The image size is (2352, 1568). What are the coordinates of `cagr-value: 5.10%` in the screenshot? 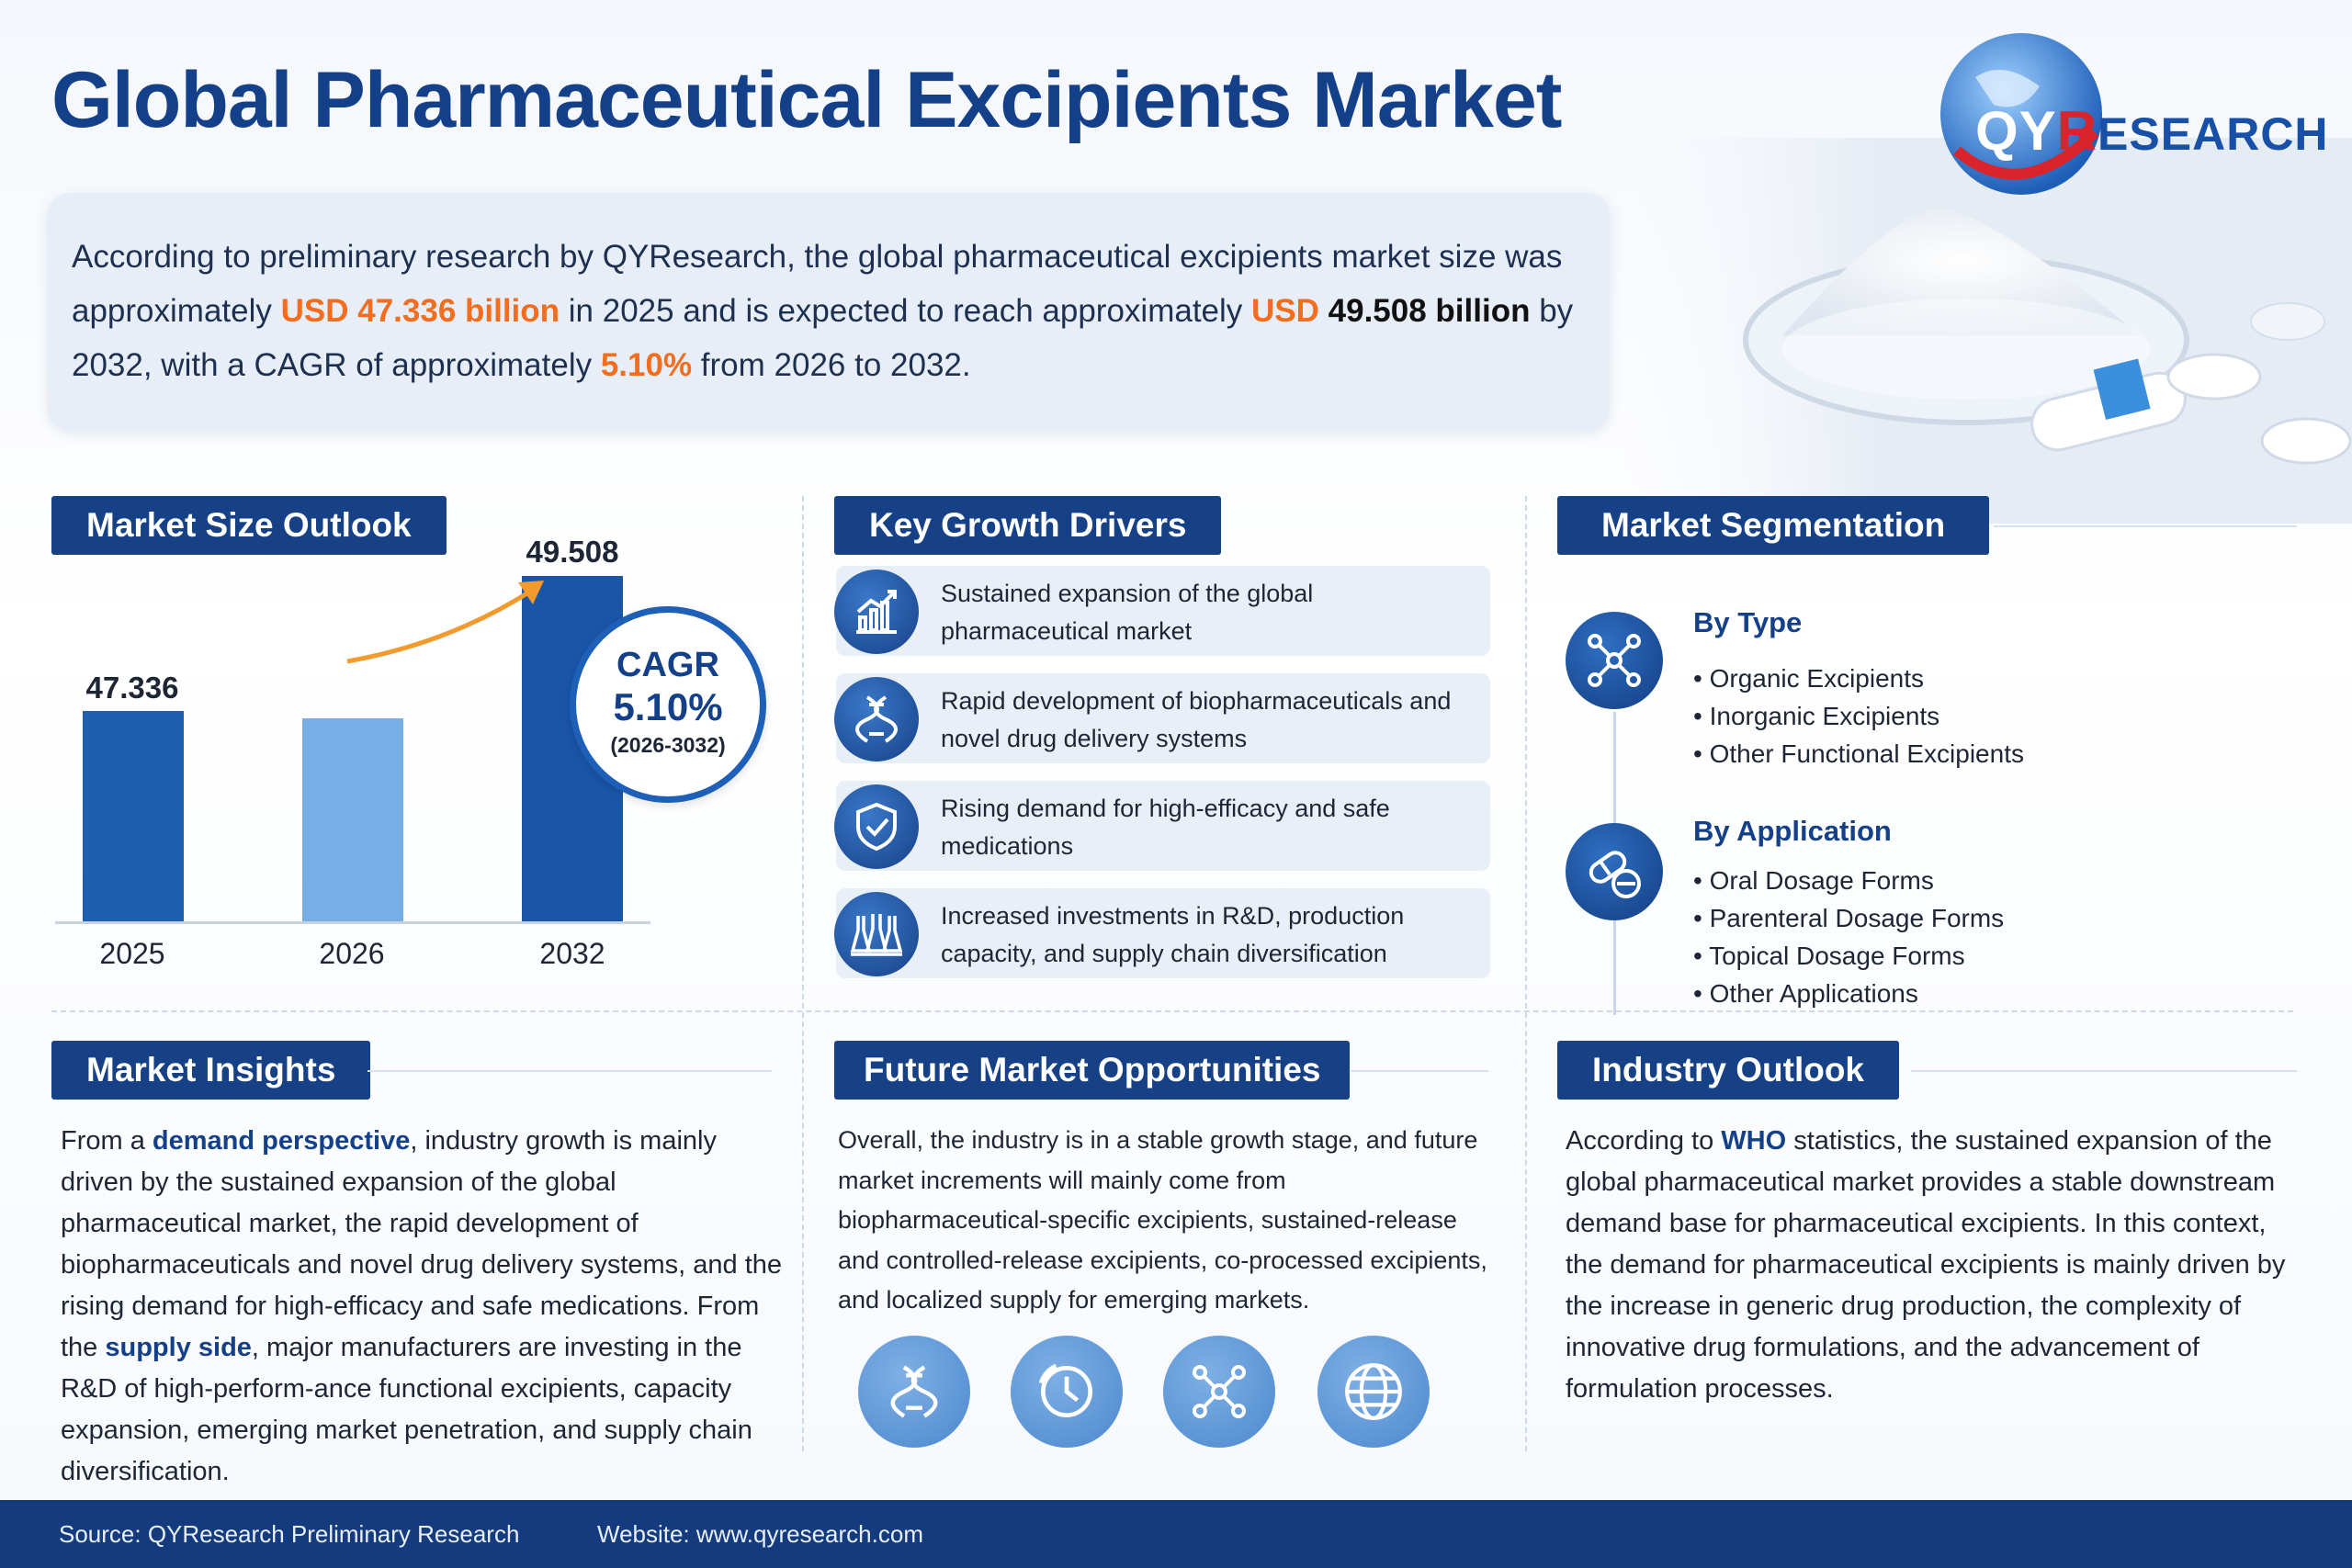 It's located at (668, 706).